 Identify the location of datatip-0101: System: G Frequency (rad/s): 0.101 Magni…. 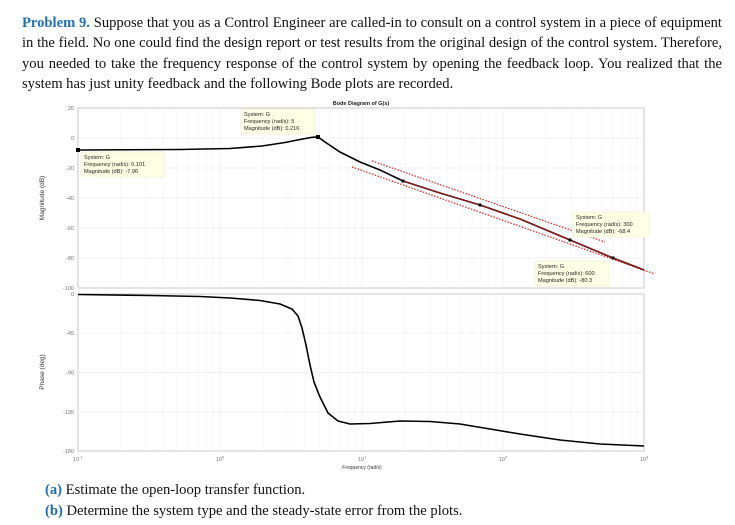
(122, 164).